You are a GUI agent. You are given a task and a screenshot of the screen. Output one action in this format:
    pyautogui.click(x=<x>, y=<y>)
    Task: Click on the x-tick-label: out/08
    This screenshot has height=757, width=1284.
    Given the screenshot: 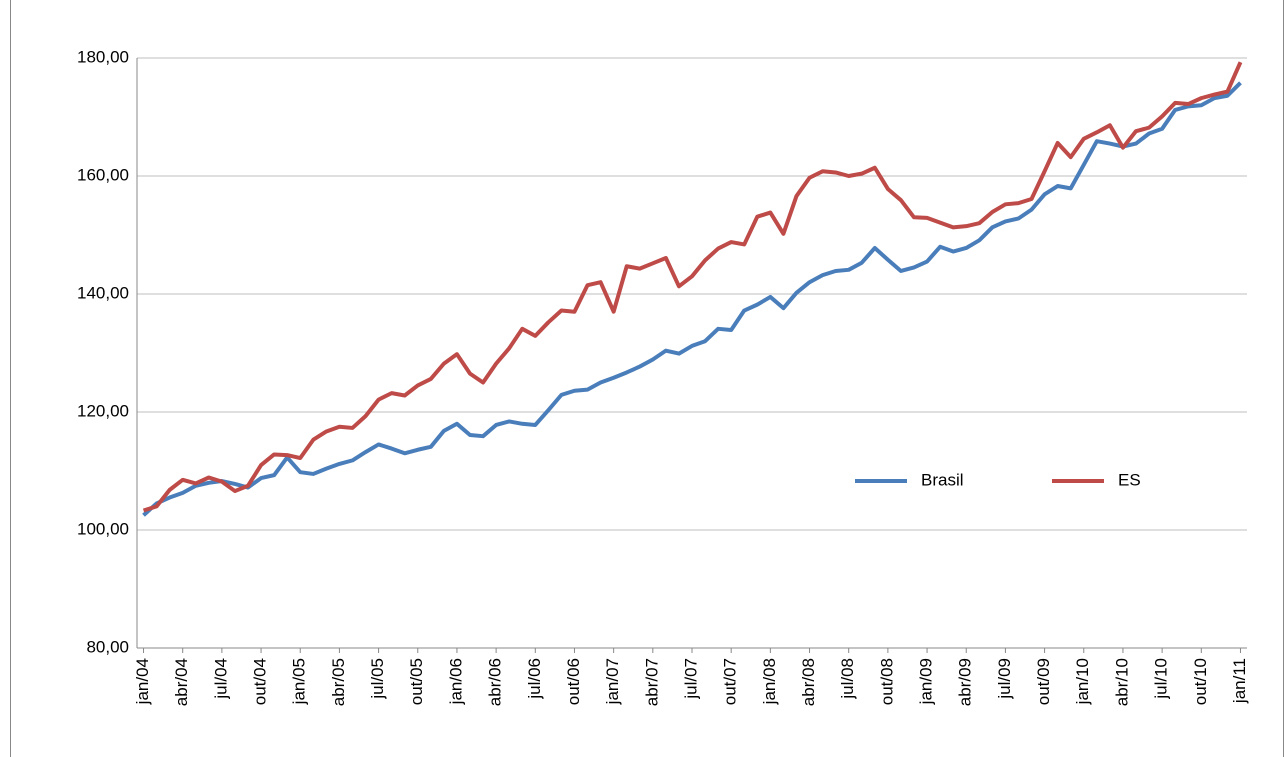 What is the action you would take?
    pyautogui.click(x=886, y=681)
    